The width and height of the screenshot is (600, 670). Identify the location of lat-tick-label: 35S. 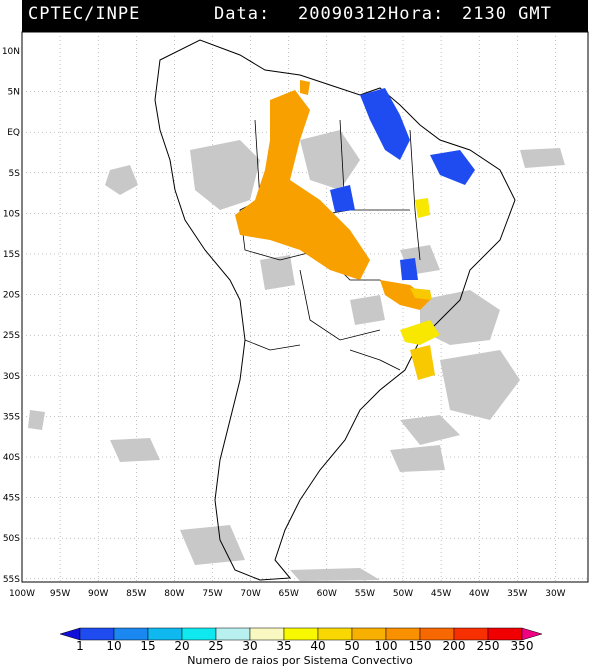
(11, 417).